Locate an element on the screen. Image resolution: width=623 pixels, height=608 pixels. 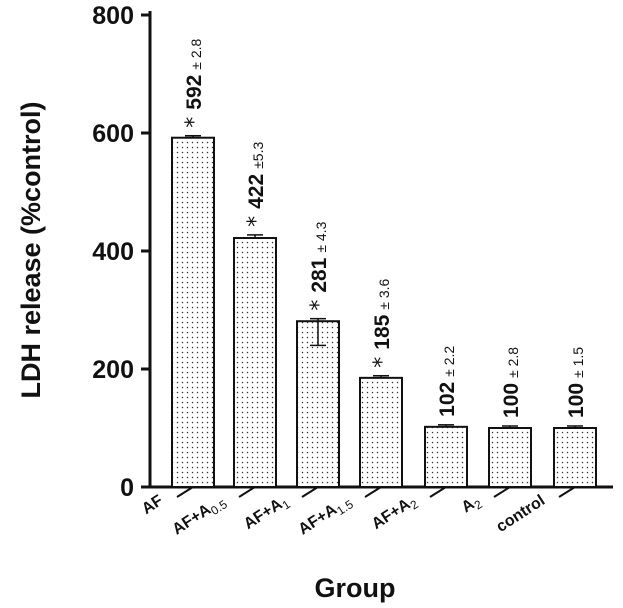
category-label: control is located at coordinates (520, 514).